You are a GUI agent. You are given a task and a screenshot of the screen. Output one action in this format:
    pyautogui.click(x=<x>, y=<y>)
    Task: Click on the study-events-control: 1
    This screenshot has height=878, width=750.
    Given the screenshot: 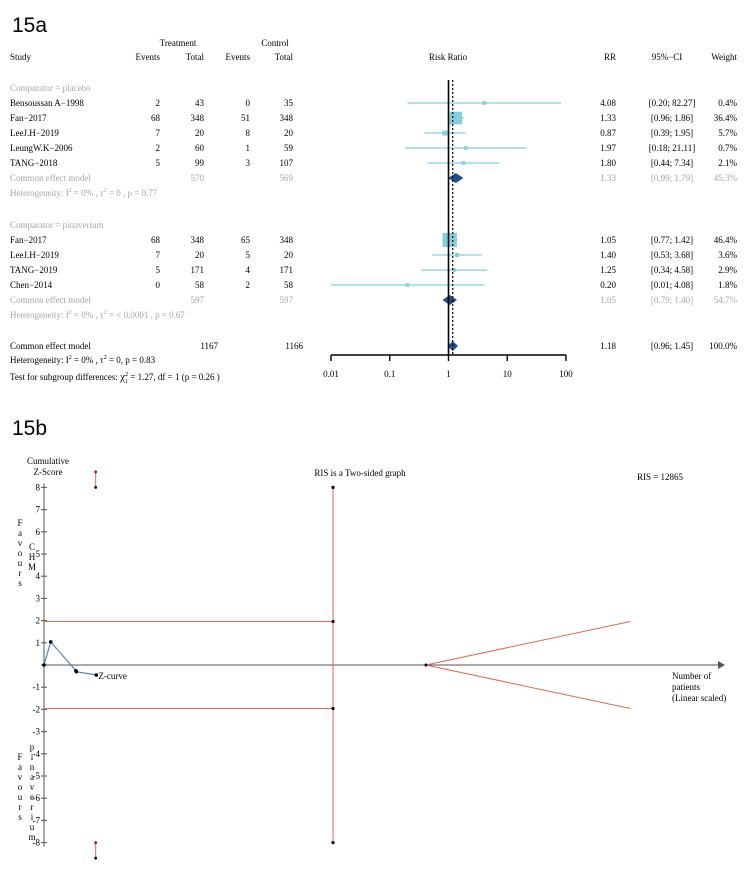 What is the action you would take?
    pyautogui.click(x=248, y=148)
    